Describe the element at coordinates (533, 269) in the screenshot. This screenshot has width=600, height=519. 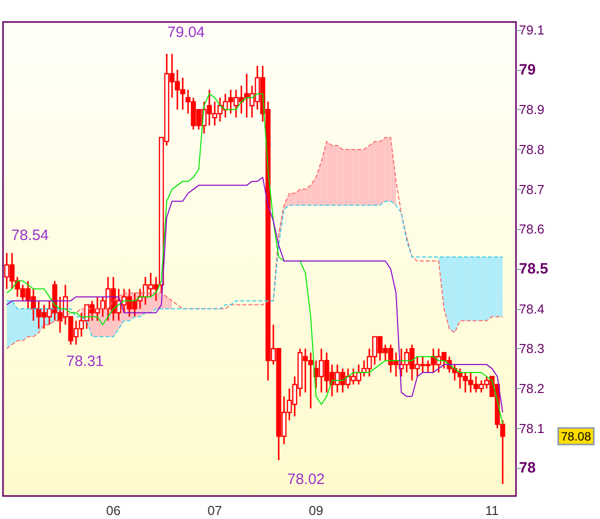
I see `y-tick-label: 78.5` at that location.